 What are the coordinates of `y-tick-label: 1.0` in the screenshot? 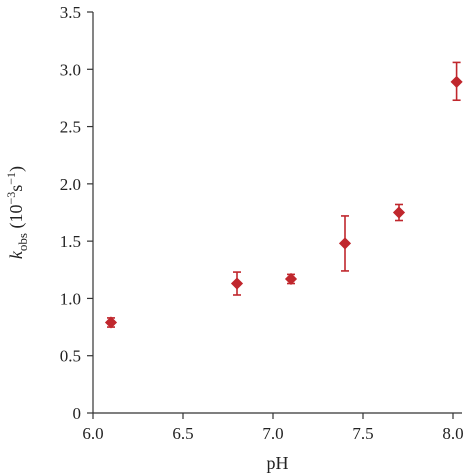 It's located at (70, 298).